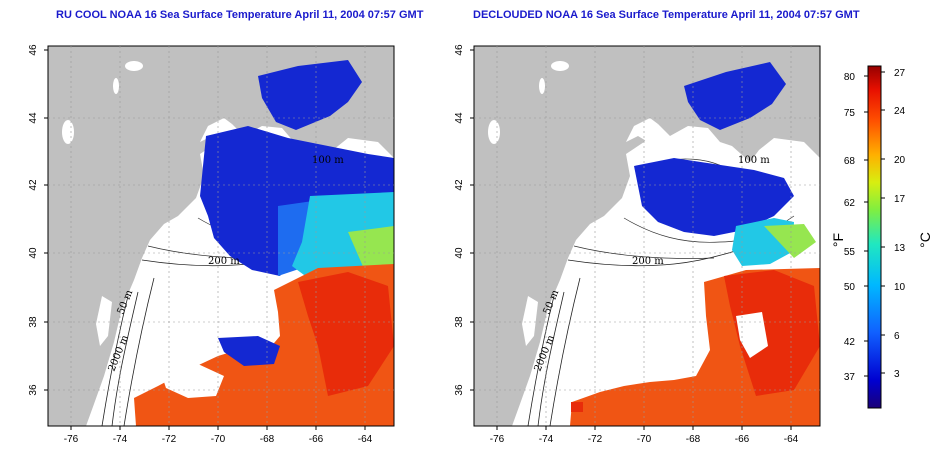 Image resolution: width=950 pixels, height=475 pixels. Describe the element at coordinates (459, 390) in the screenshot. I see `p2-ytick: 36` at that location.